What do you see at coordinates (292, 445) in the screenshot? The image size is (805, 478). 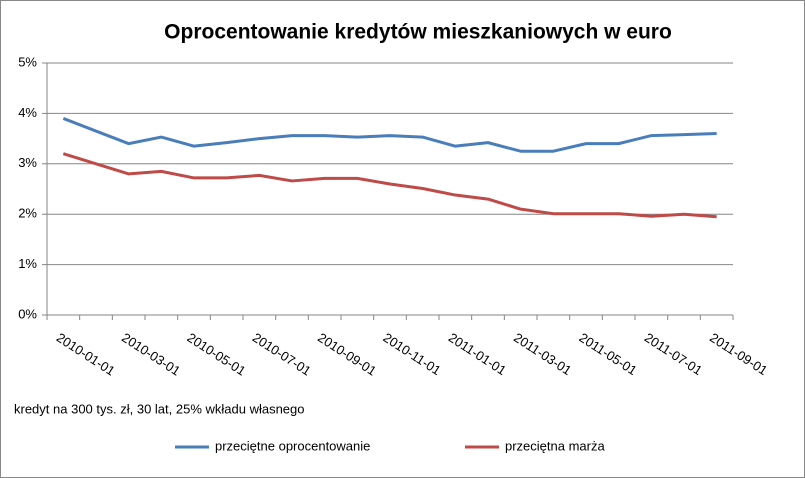 I see `legend-label: przeciętne oprocentowanie` at bounding box center [292, 445].